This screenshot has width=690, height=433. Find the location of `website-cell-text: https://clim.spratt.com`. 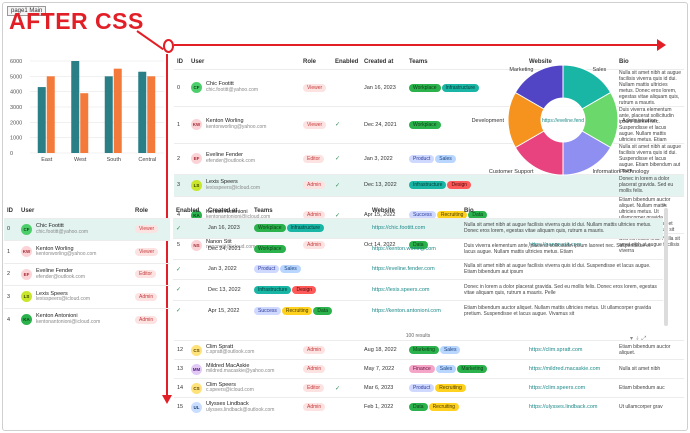

website-cell-text: https://clim.spratt.com is located at coordinates (556, 350).